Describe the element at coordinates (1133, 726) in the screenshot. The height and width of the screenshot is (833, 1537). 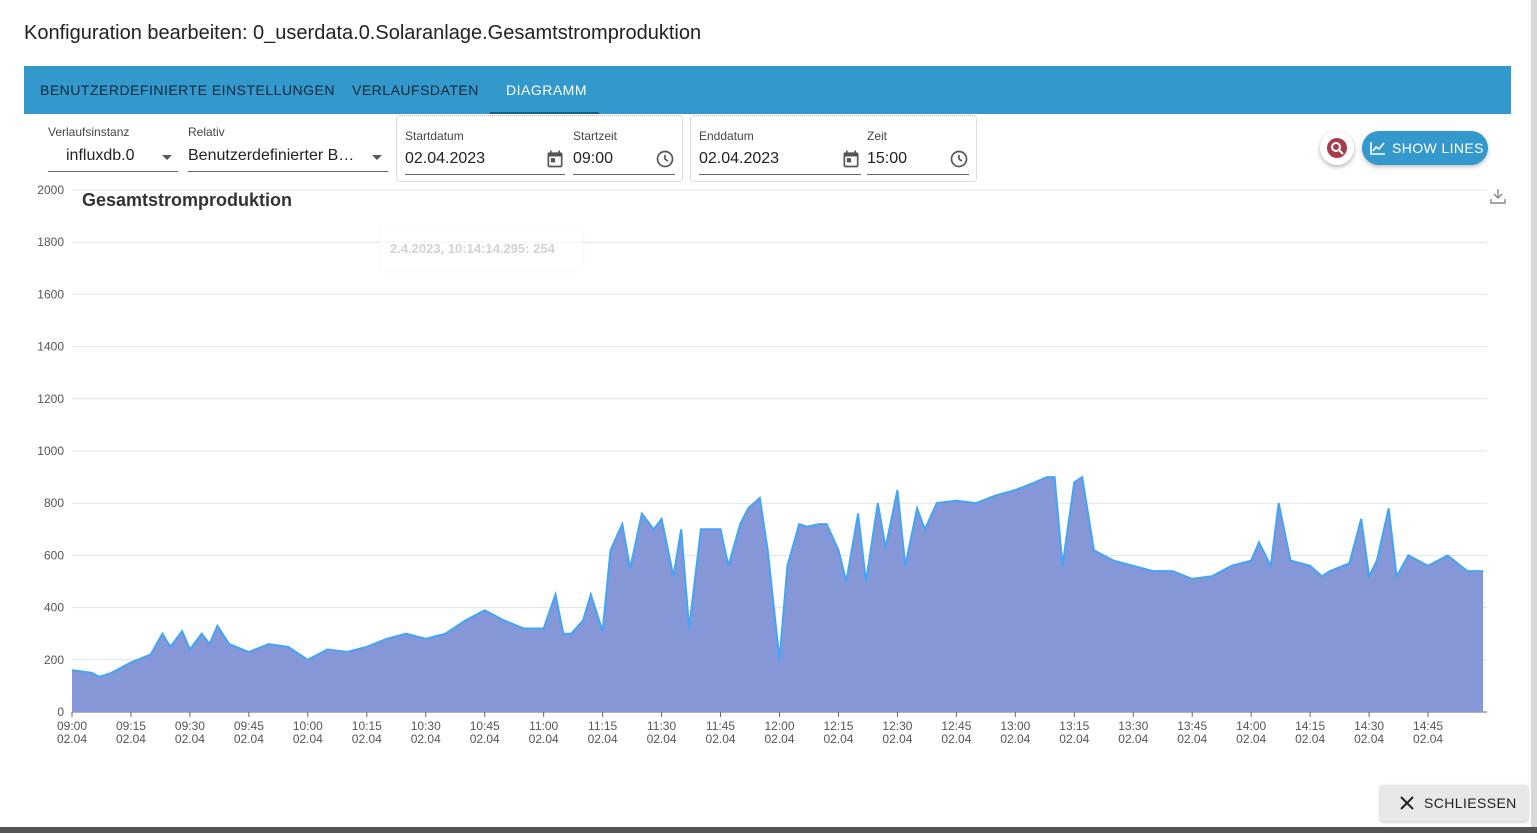
I see `x-tick-label: 13:30` at that location.